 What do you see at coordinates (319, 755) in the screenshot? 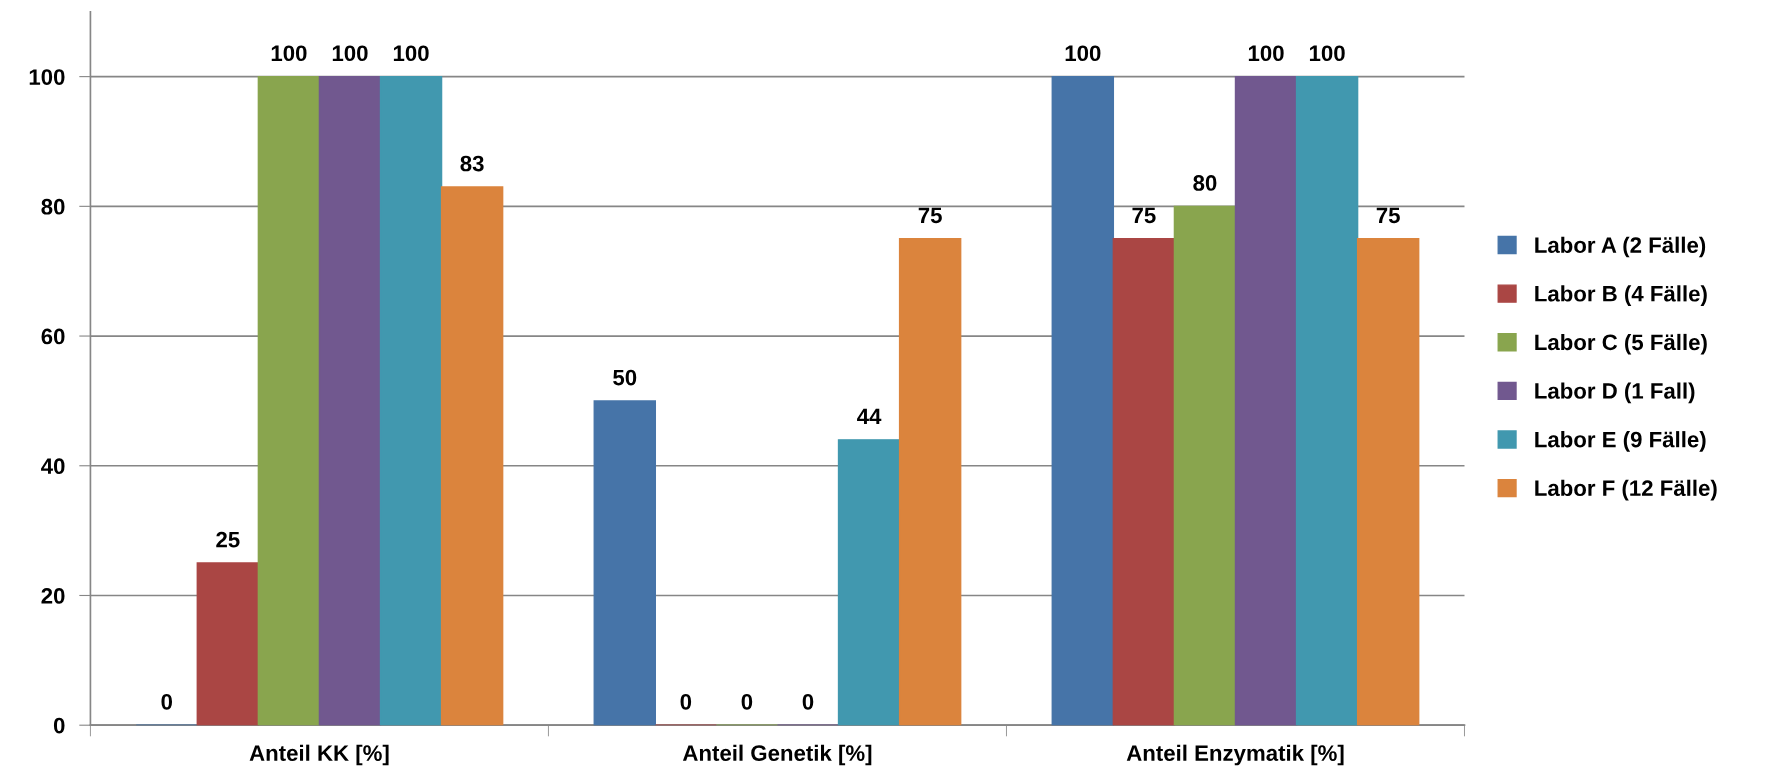
I see `x-tick-label: Anteil KK [%]` at bounding box center [319, 755].